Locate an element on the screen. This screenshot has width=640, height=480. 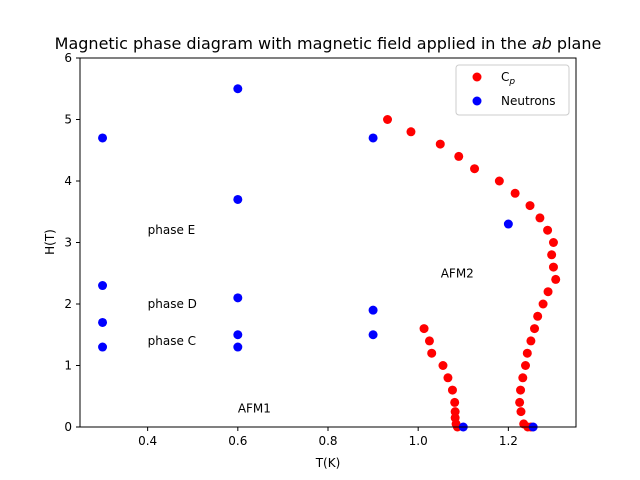
annotation-label: AFM1 is located at coordinates (254, 409).